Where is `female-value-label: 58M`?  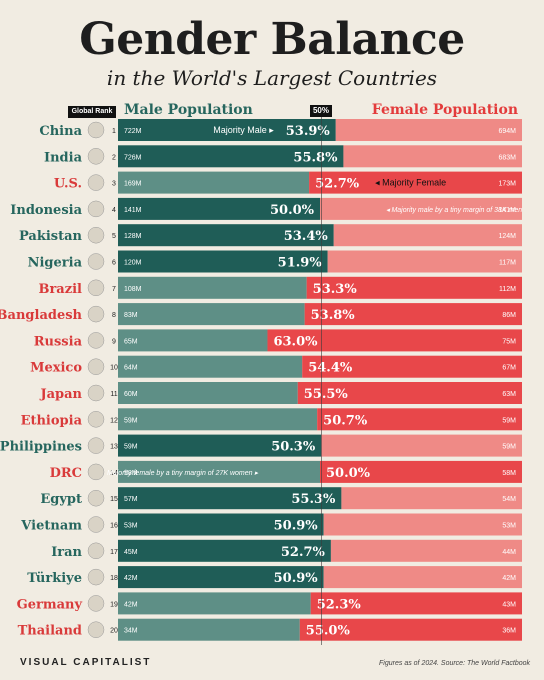 female-value-label: 58M is located at coordinates (509, 473).